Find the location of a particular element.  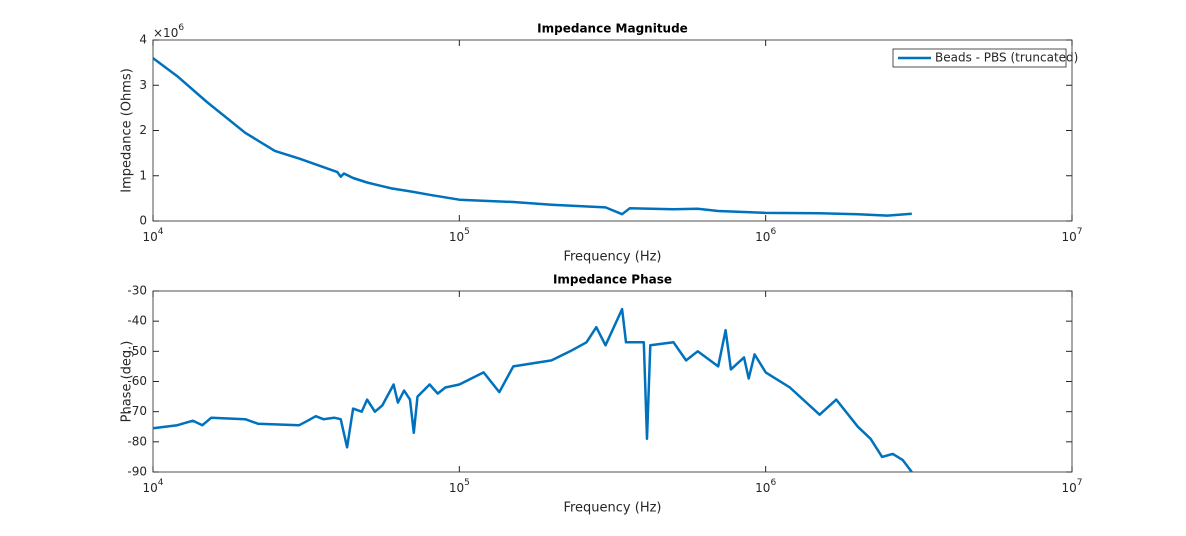

y-tick-label: 0 is located at coordinates (143, 221).